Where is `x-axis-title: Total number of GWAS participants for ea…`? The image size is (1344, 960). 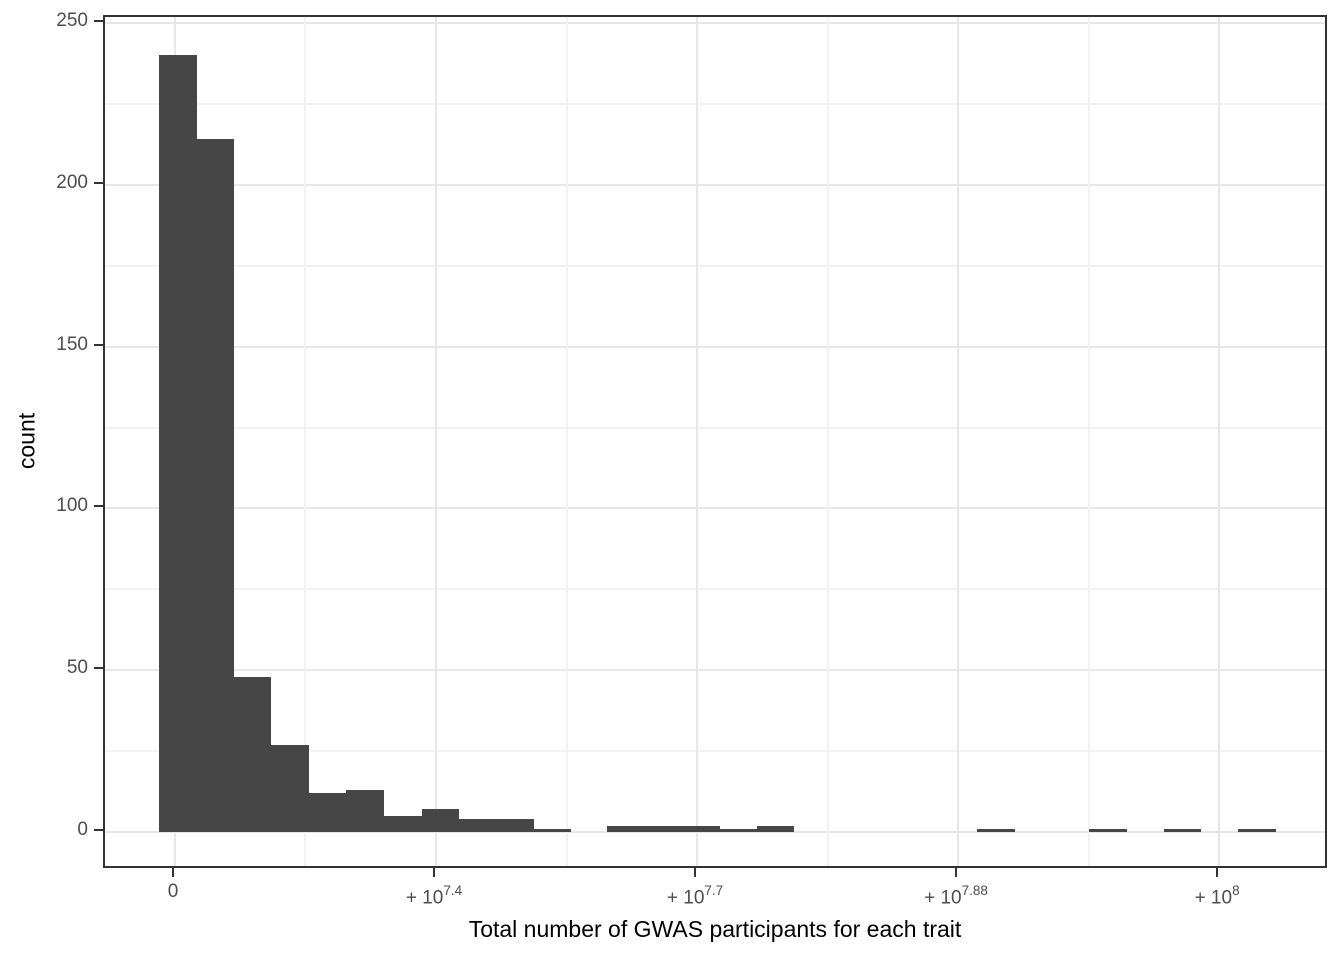
x-axis-title: Total number of GWAS participants for ea… is located at coordinates (715, 929).